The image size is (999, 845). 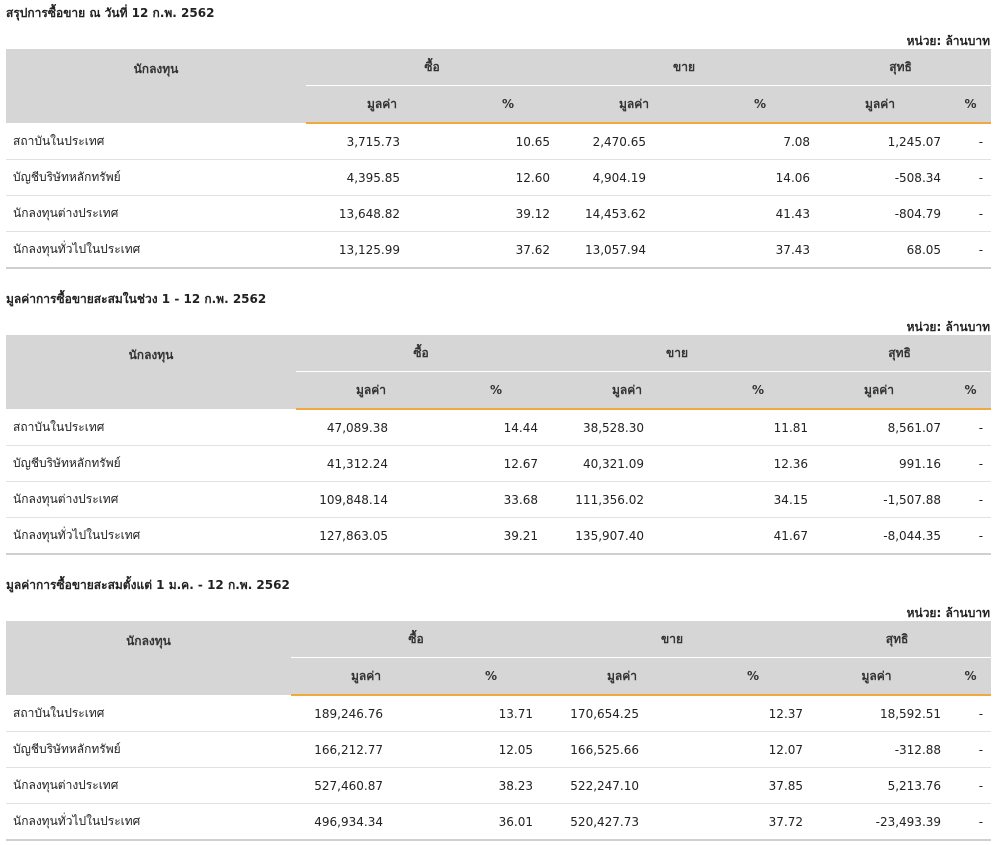 What do you see at coordinates (382, 250) in the screenshot?
I see `buy-value-cell: 13,125.99` at bounding box center [382, 250].